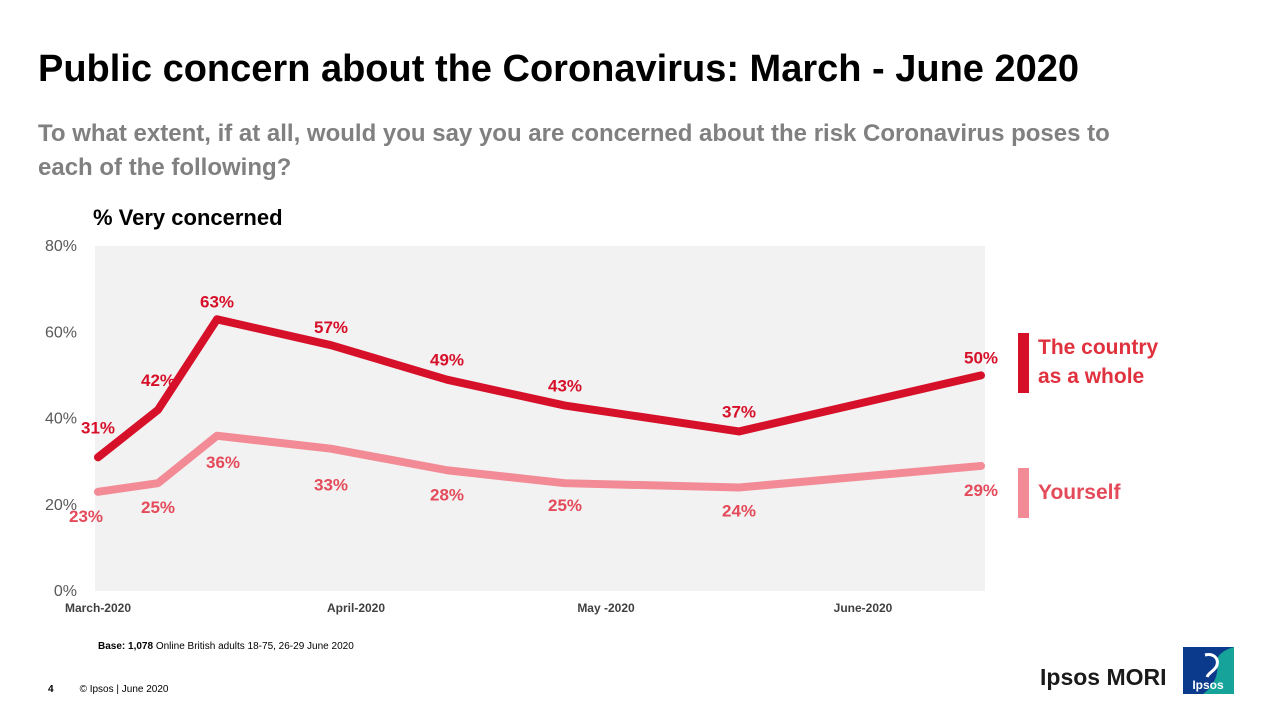 The width and height of the screenshot is (1280, 720). What do you see at coordinates (539, 463) in the screenshot?
I see `series-line-yourself` at bounding box center [539, 463].